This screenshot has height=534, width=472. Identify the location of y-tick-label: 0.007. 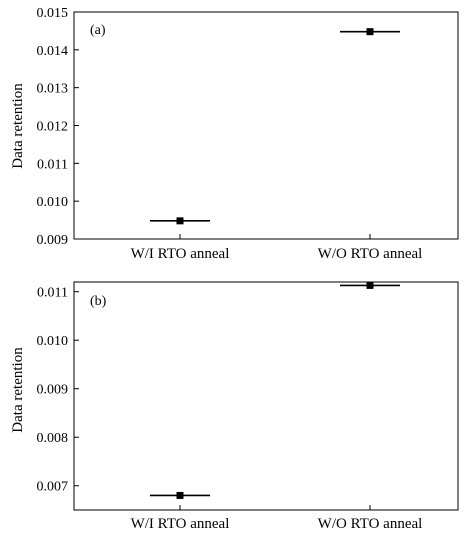
(53, 487).